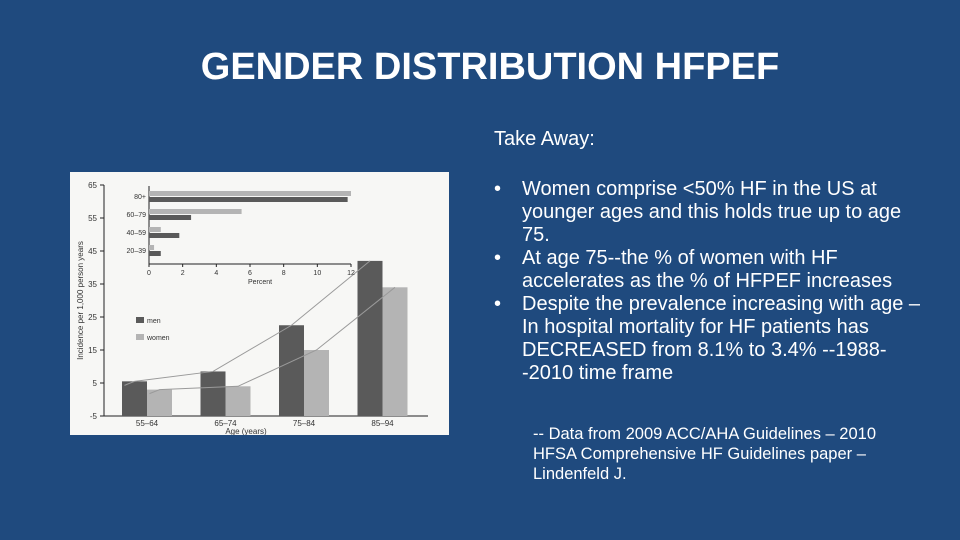 The width and height of the screenshot is (960, 540). I want to click on trend-line-men, so click(247, 323).